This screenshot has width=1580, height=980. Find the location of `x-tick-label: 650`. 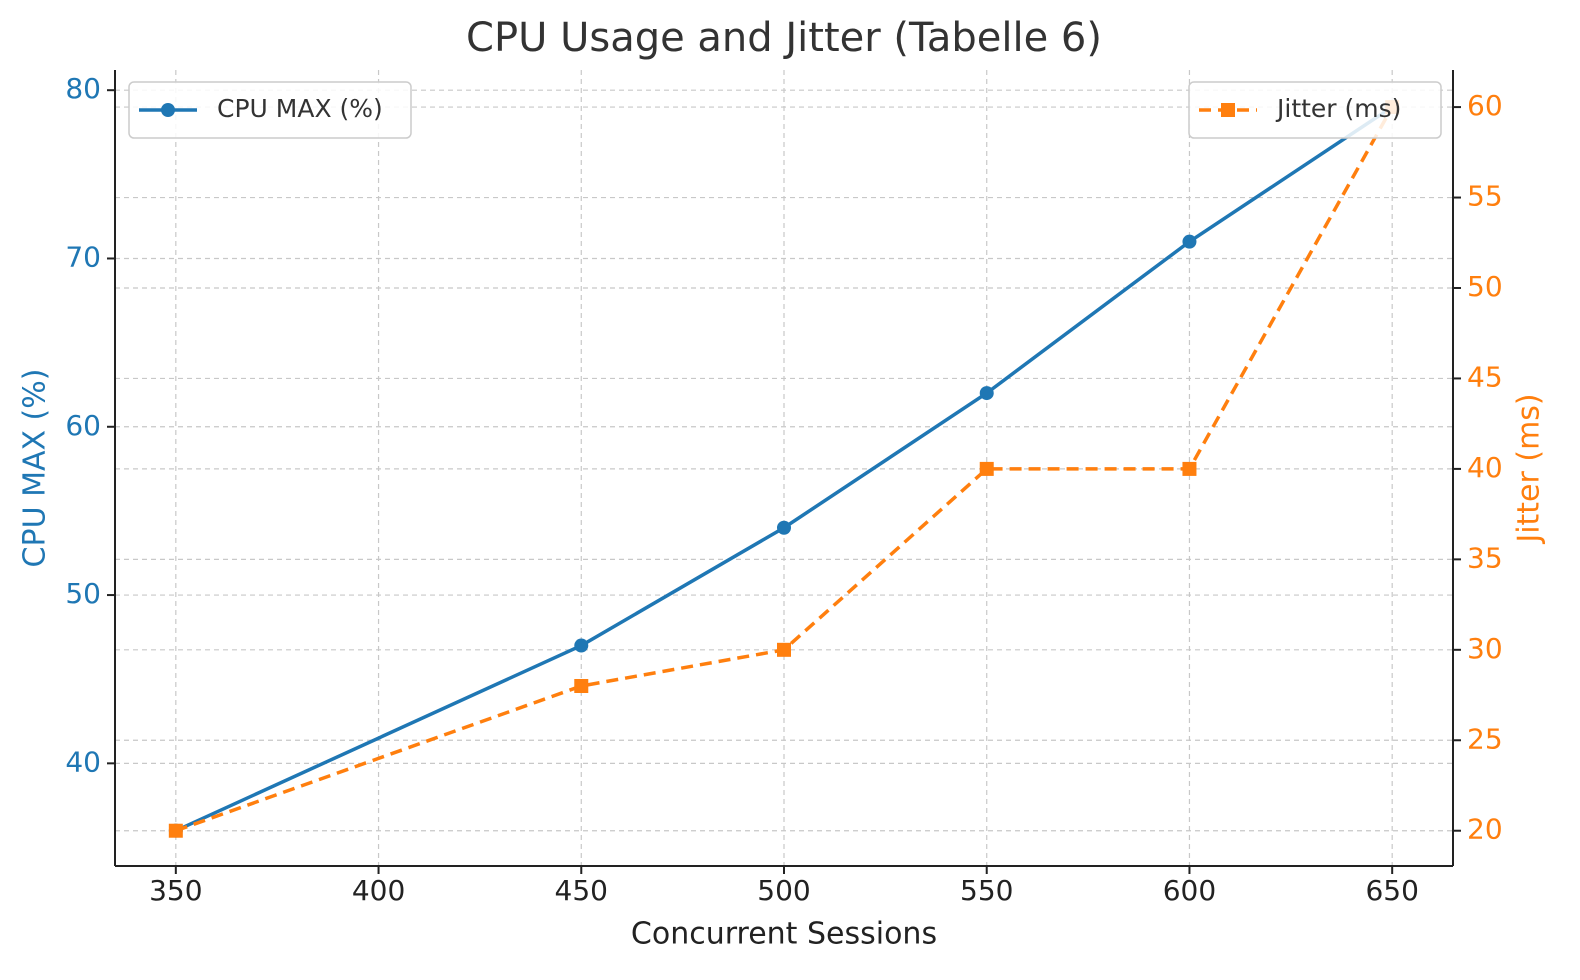

x-tick-label: 650 is located at coordinates (1391, 890).